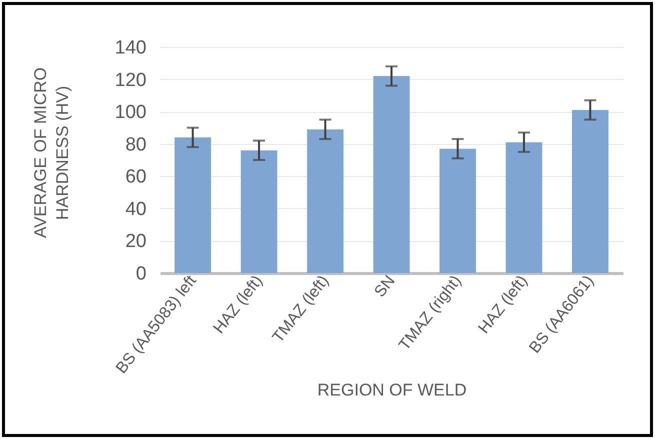 The height and width of the screenshot is (439, 655). Describe the element at coordinates (135, 177) in the screenshot. I see `y-tick-label: 60` at that location.